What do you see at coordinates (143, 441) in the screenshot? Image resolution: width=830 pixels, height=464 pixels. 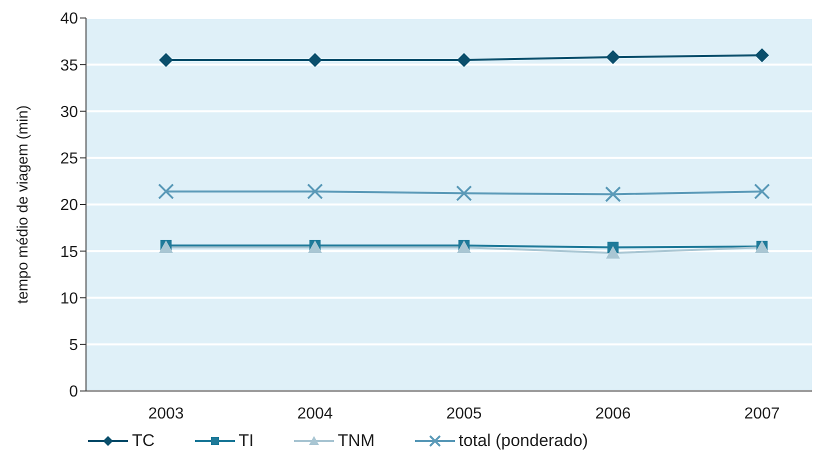 I see `legend-label: TC` at bounding box center [143, 441].